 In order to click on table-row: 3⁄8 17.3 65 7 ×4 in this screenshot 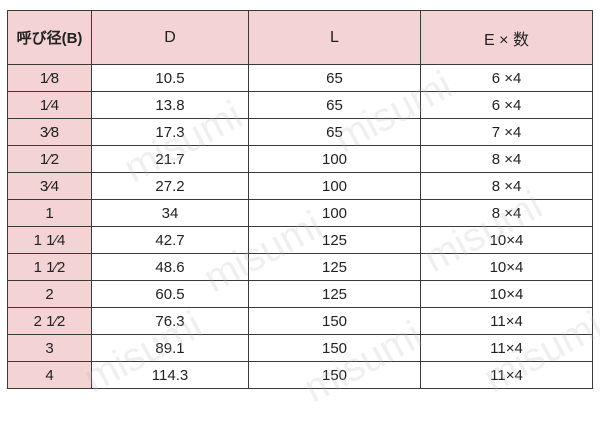, I will do `click(300, 132)`.